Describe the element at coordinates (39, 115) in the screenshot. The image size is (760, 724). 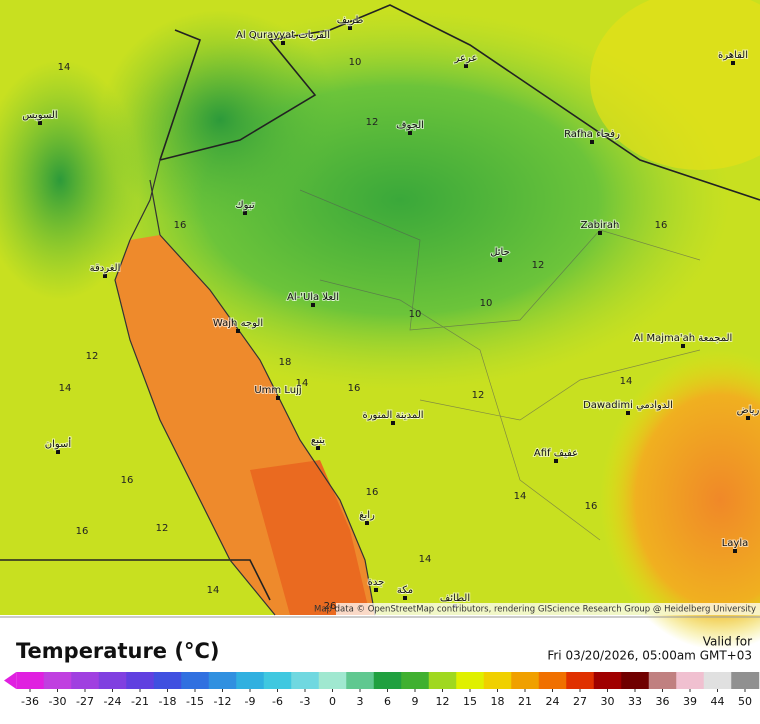
I see `place-label: السويس` at that location.